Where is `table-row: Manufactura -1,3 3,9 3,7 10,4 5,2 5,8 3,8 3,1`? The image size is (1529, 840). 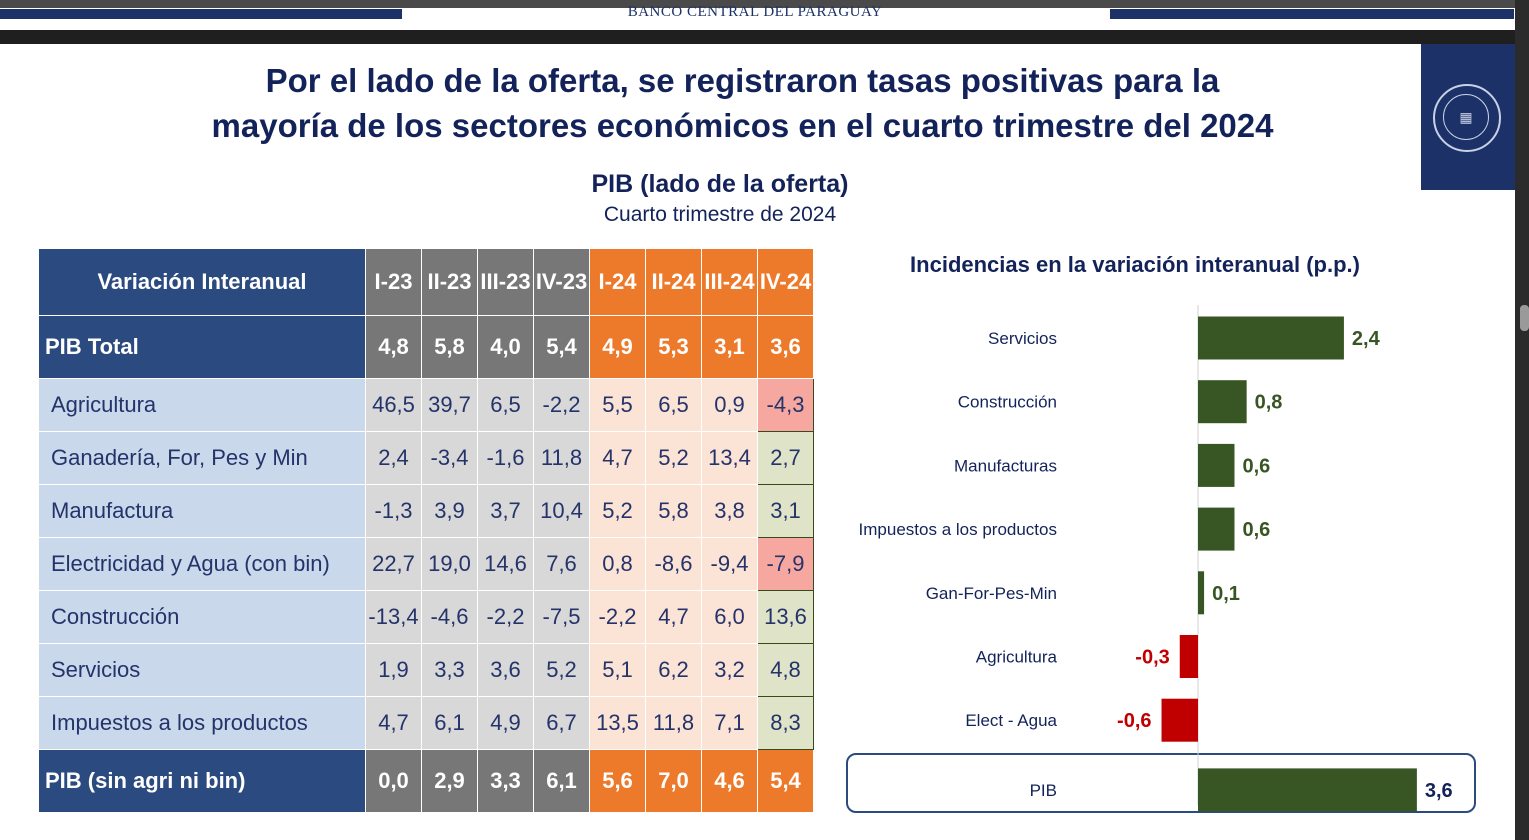 table-row: Manufactura -1,3 3,9 3,7 10,4 5,2 5,8 3,8 3,1 is located at coordinates (426, 511).